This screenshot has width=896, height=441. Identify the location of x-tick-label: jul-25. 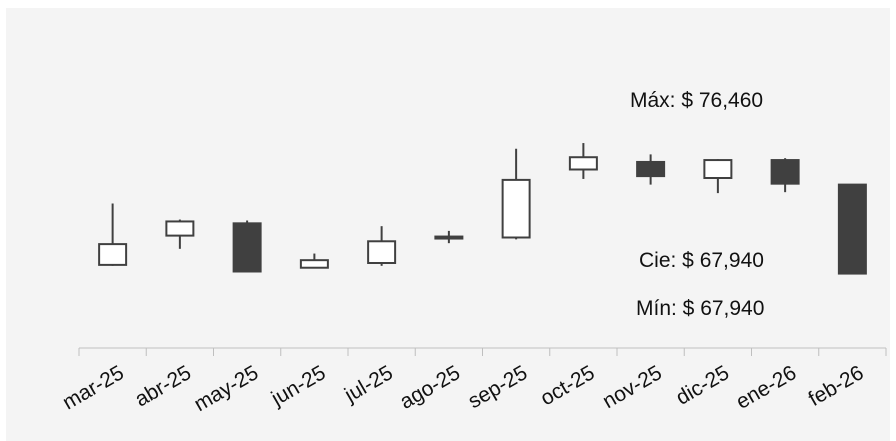
(368, 384).